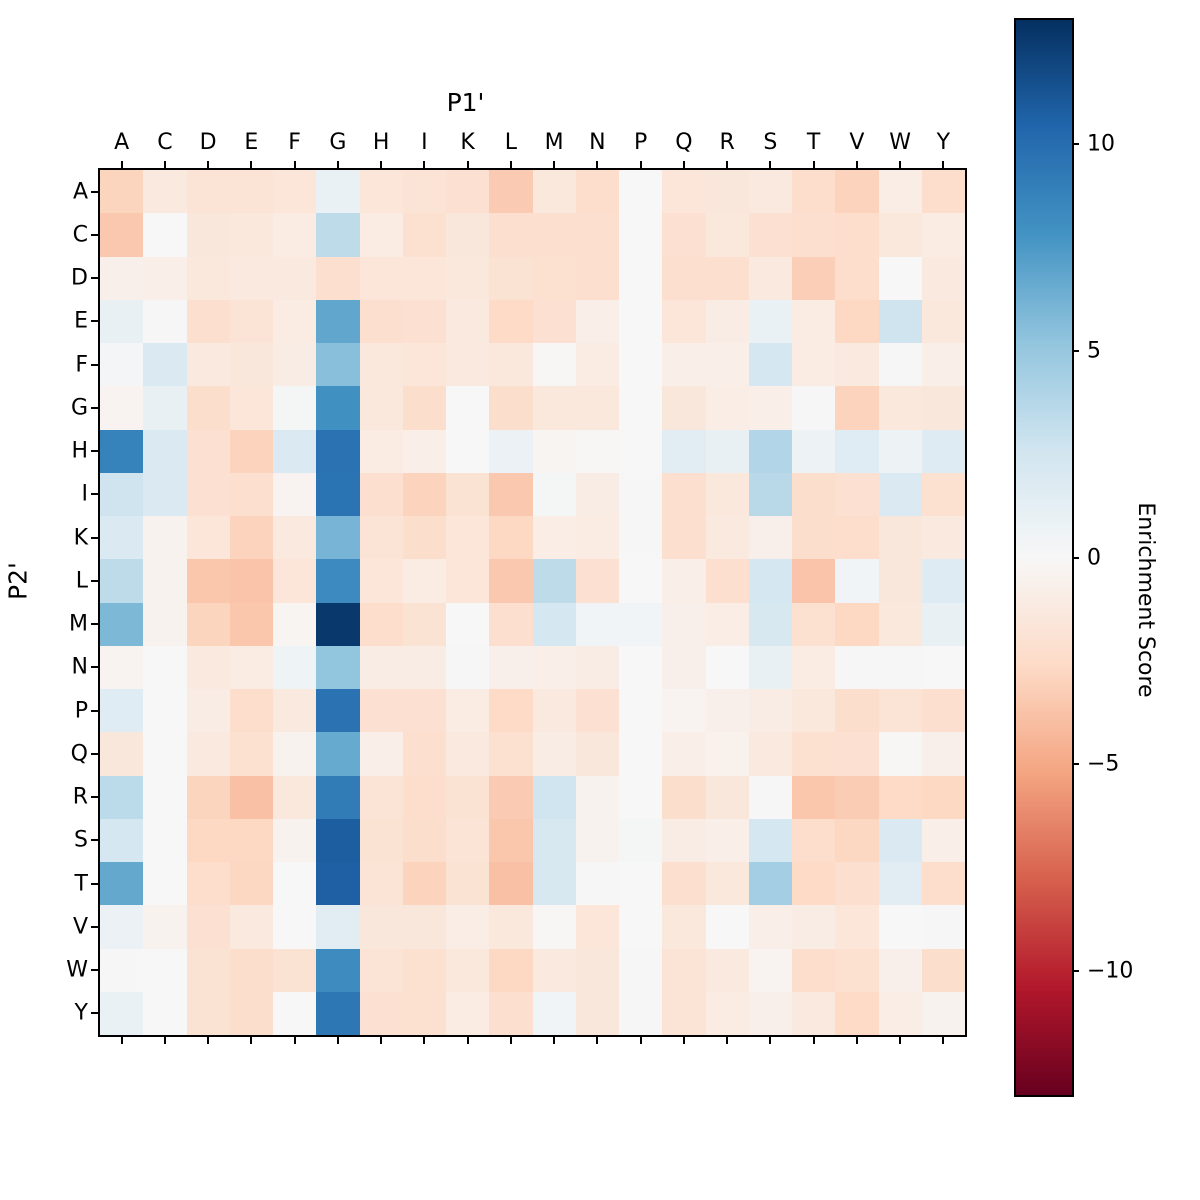  Describe the element at coordinates (857, 451) in the screenshot. I see `heatmap-cell-HV` at that location.